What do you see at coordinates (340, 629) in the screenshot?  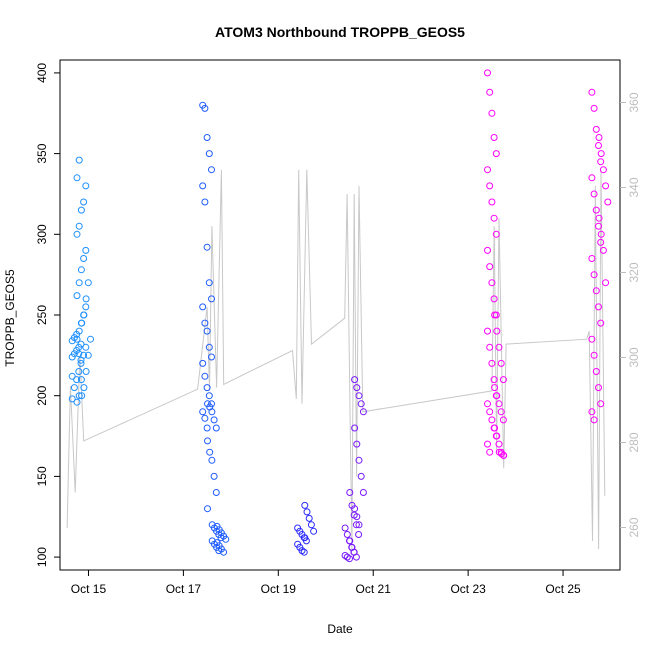 I see `x-axis-label: Date` at bounding box center [340, 629].